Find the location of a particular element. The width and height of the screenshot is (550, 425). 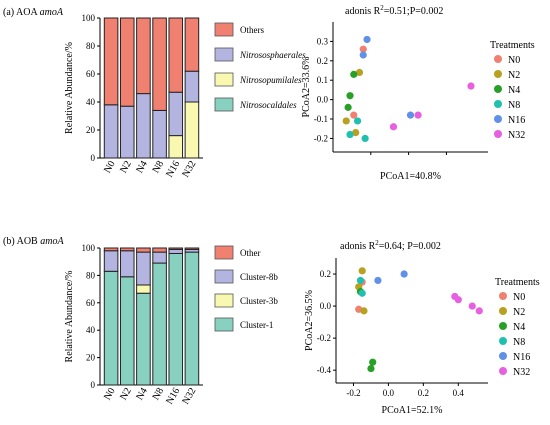

y-tick-label: 60 is located at coordinates (91, 74).